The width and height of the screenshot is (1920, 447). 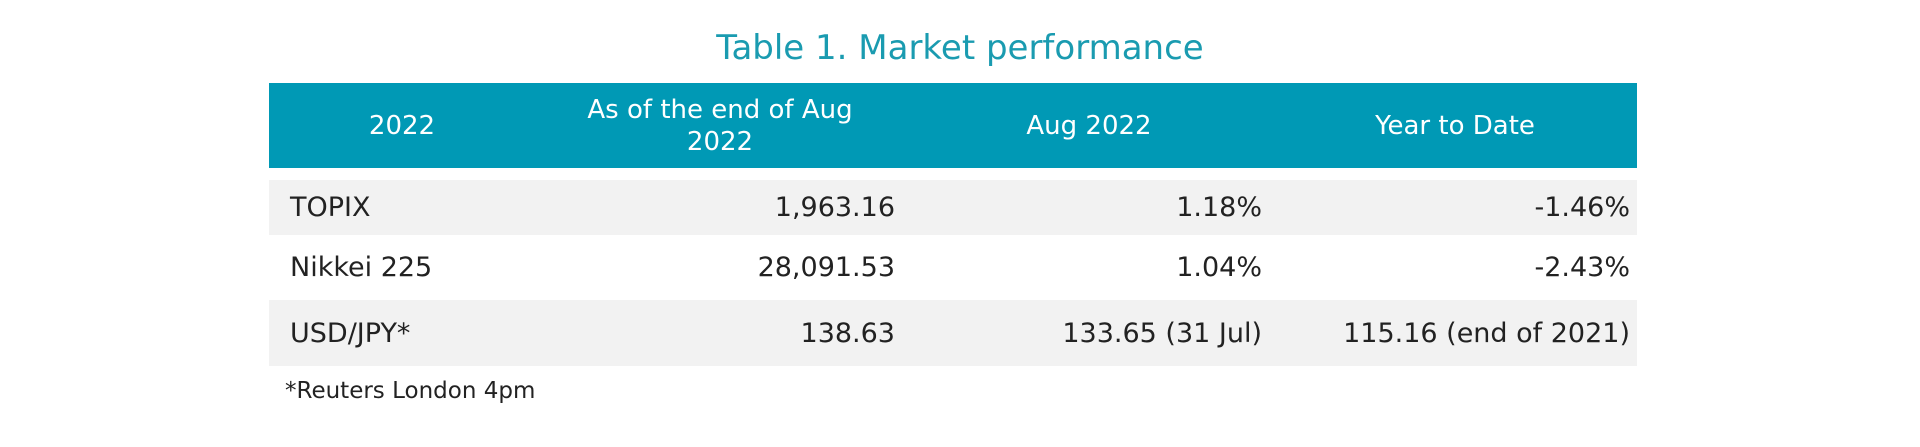 I want to click on table-cell: 1.18%, so click(x=1219, y=207).